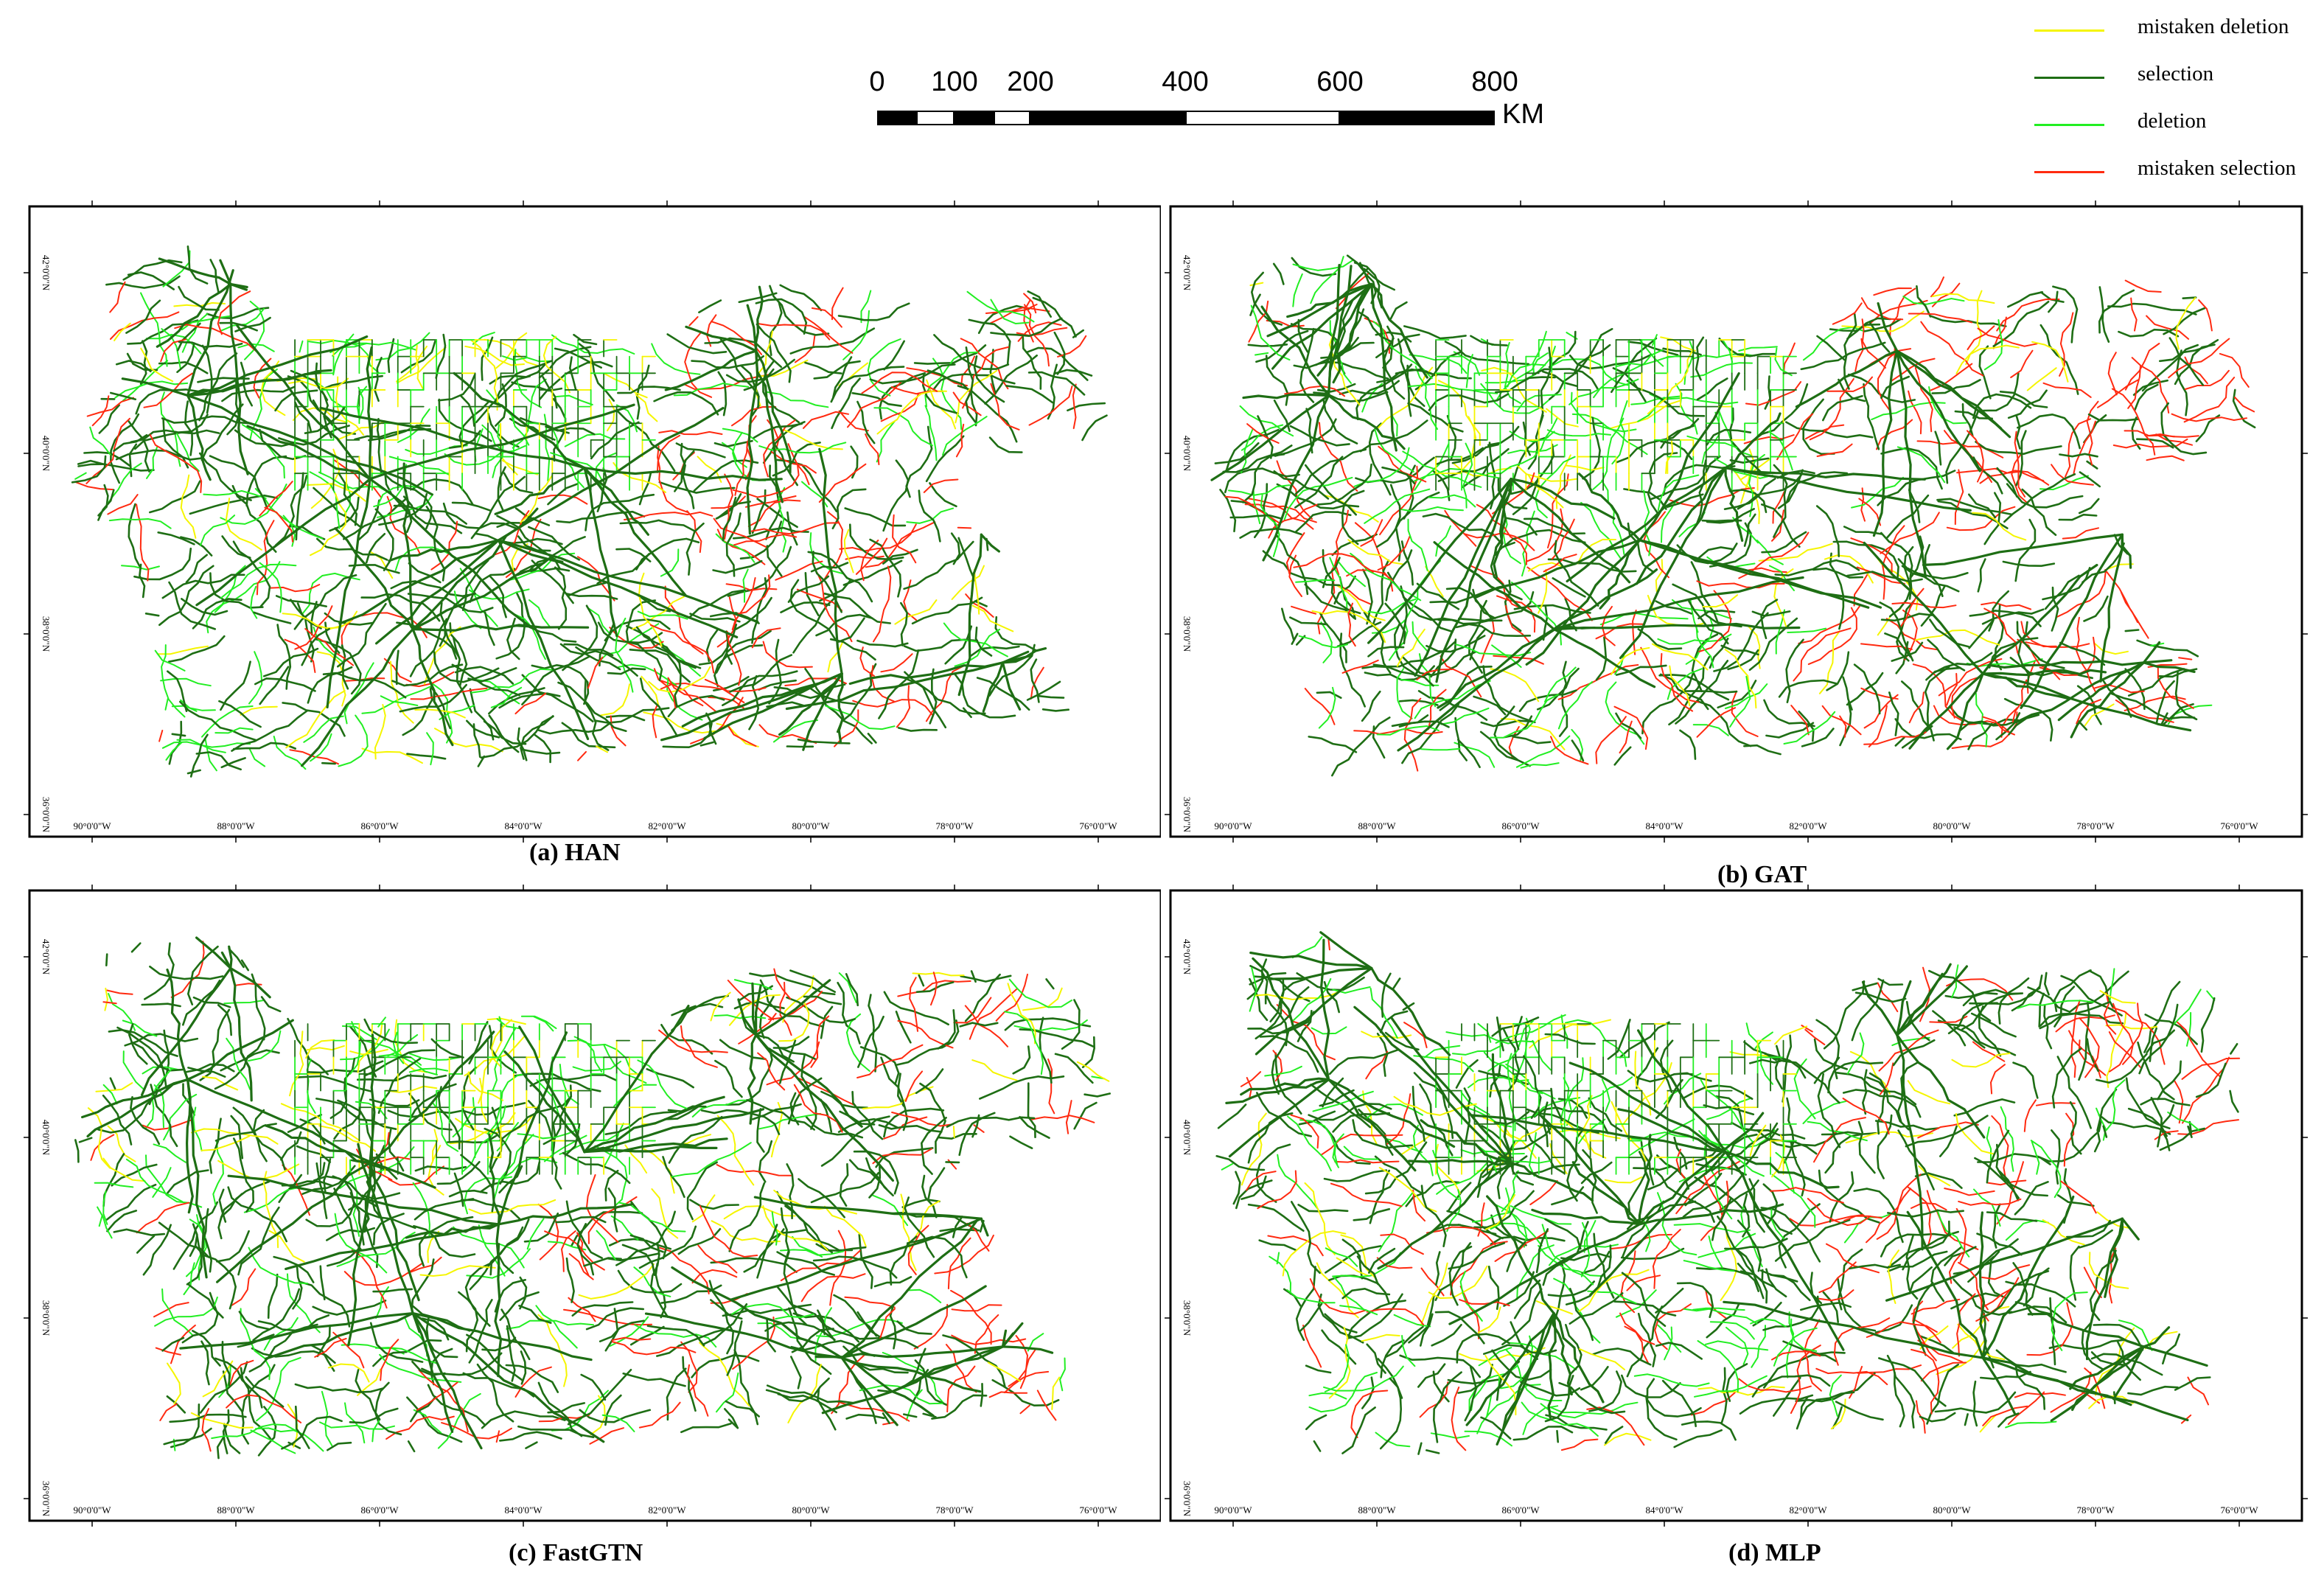  I want to click on longitude-label: 82°0'0"W, so click(1808, 825).